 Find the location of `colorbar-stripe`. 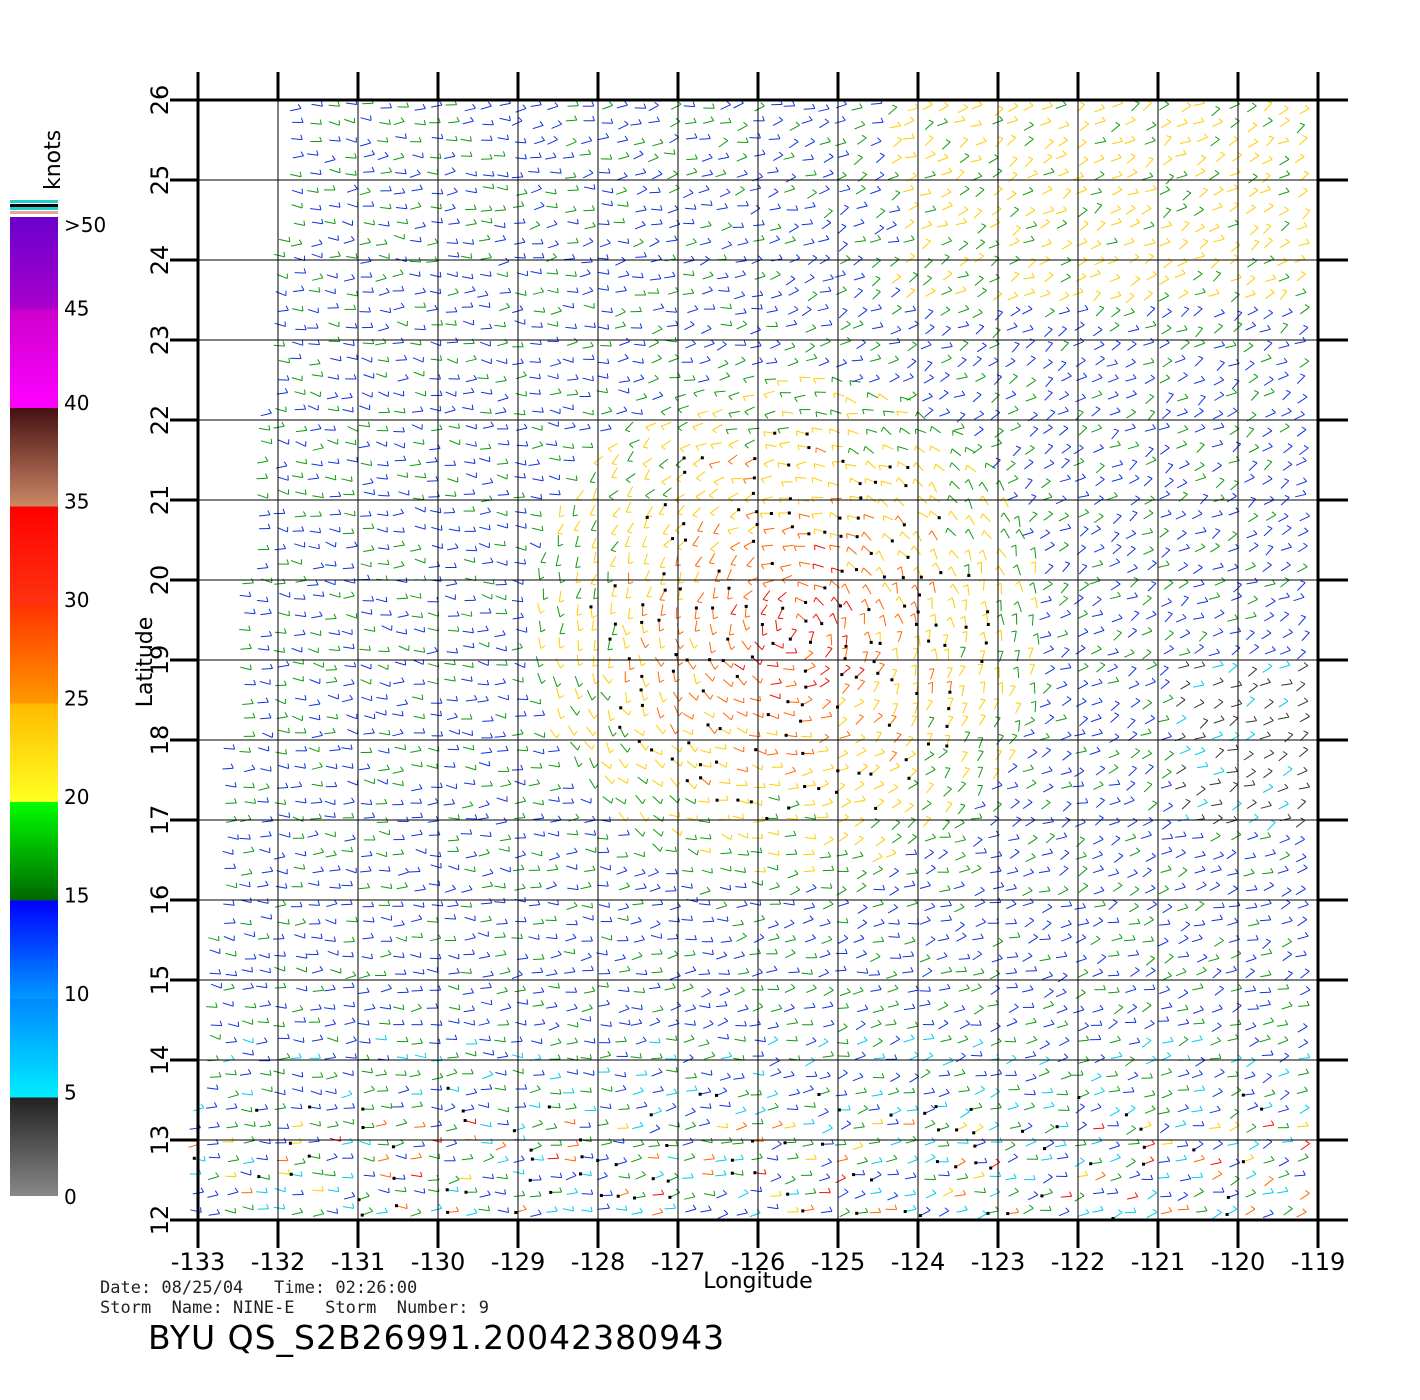

colorbar-stripe is located at coordinates (34, 215).